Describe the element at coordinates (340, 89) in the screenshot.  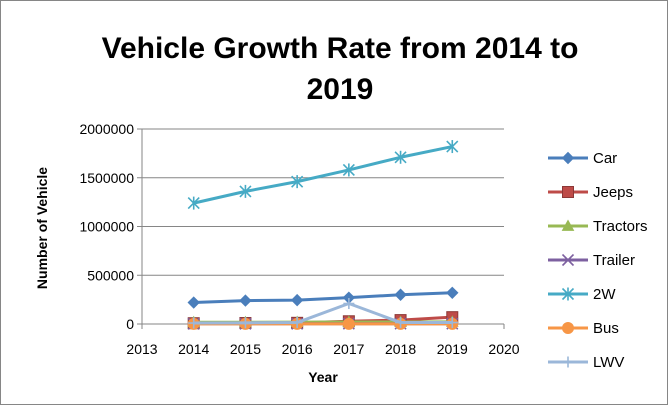
I see `chart-title-line-2: 2019` at that location.